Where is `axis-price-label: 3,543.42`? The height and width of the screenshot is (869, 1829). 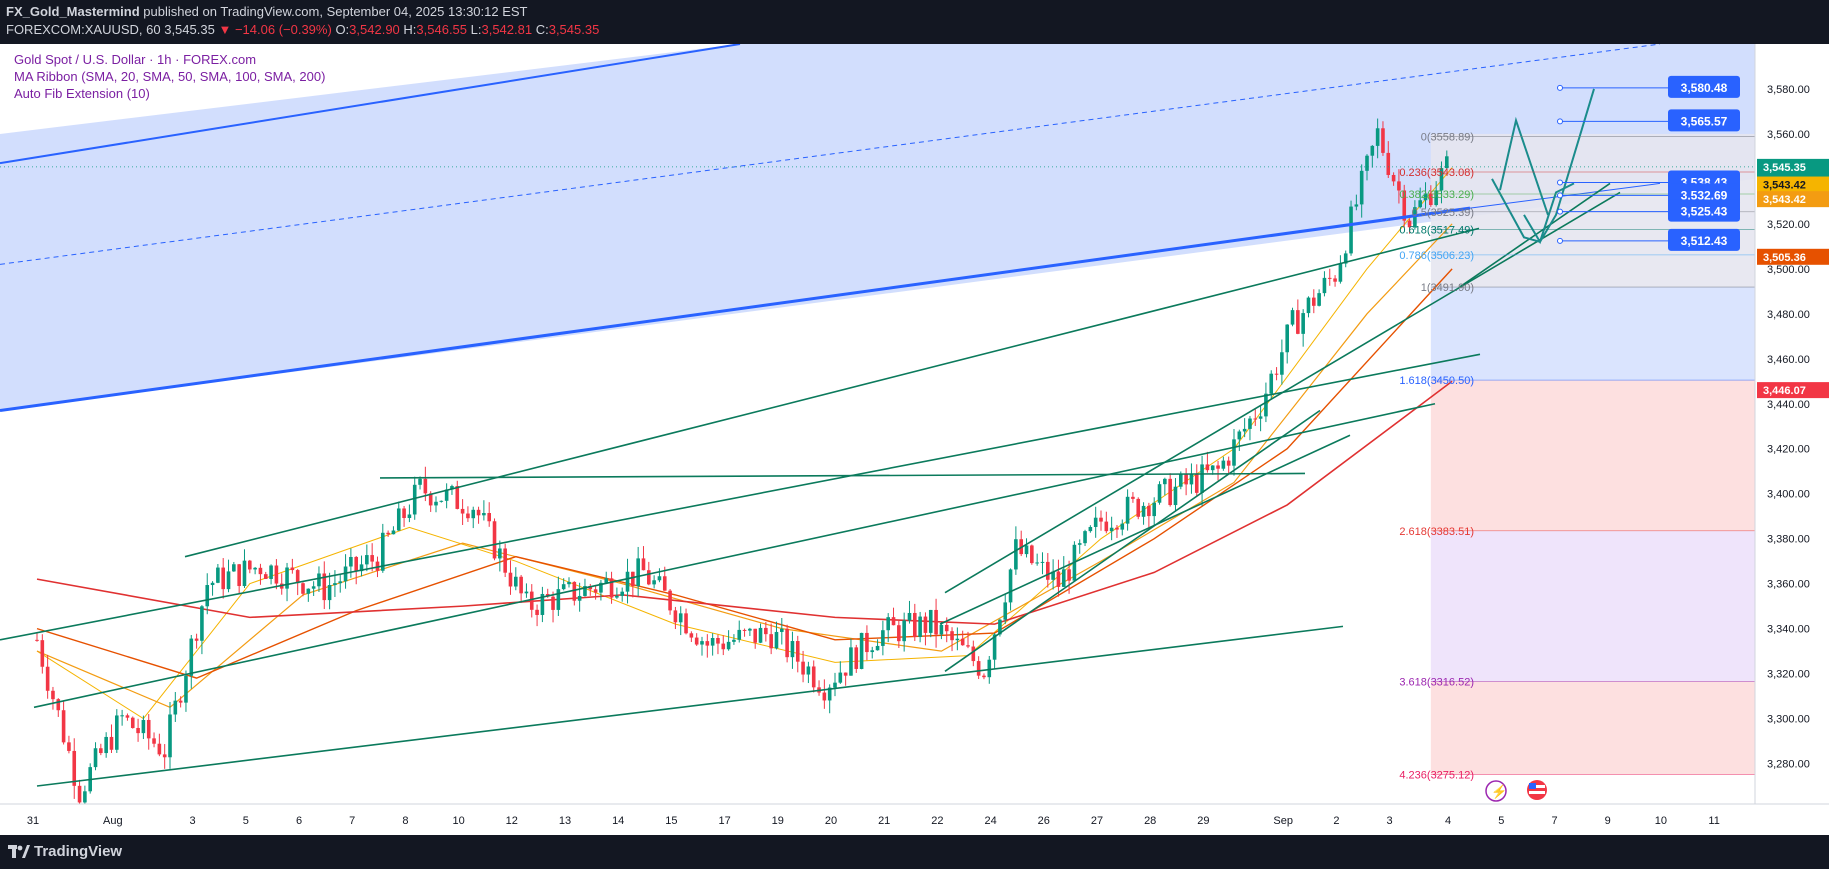
axis-price-label: 3,543.42 is located at coordinates (1784, 186).